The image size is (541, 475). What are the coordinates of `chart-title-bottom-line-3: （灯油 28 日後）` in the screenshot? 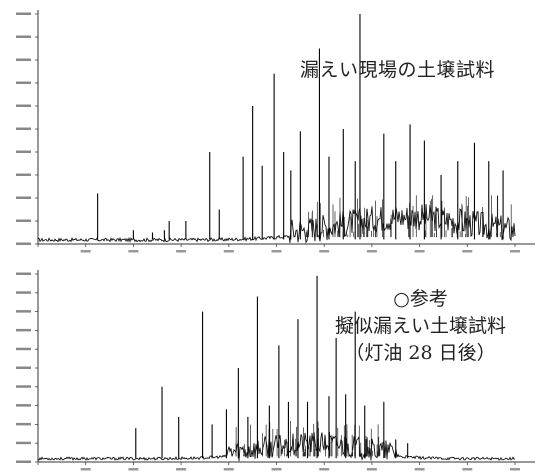 It's located at (420, 353).